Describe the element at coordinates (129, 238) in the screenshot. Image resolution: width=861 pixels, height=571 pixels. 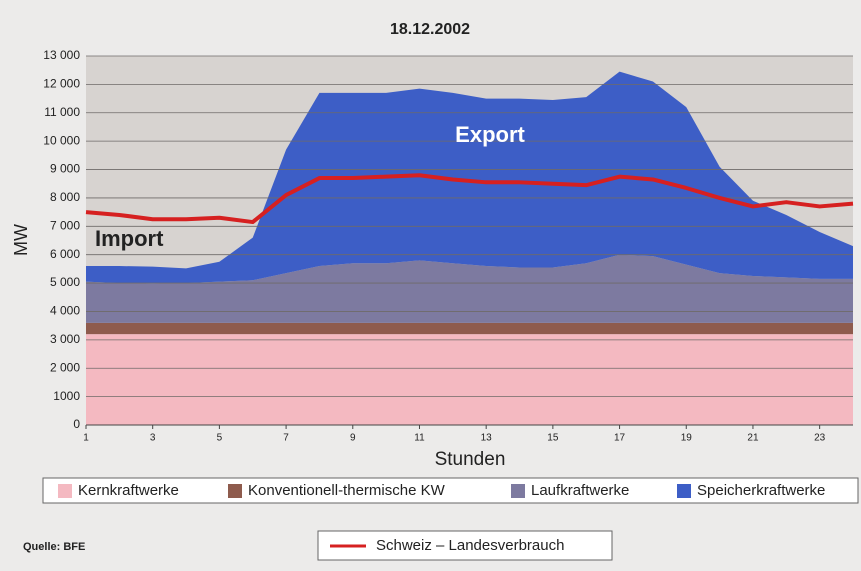
I see `annotation: Import` at that location.